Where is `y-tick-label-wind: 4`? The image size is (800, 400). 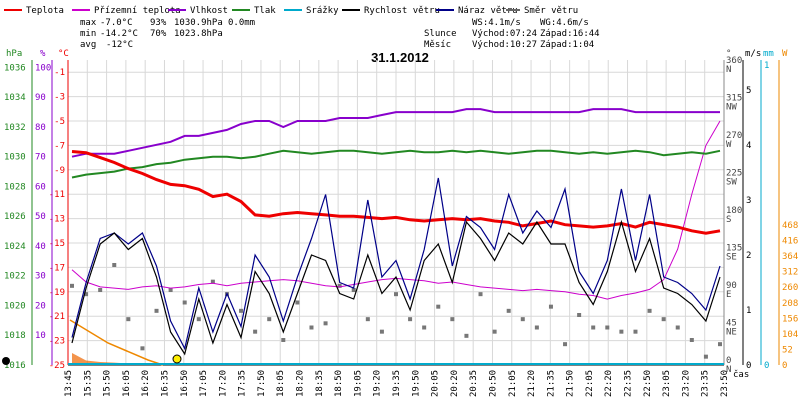 y-tick-label-wind: 4 is located at coordinates (748, 146).